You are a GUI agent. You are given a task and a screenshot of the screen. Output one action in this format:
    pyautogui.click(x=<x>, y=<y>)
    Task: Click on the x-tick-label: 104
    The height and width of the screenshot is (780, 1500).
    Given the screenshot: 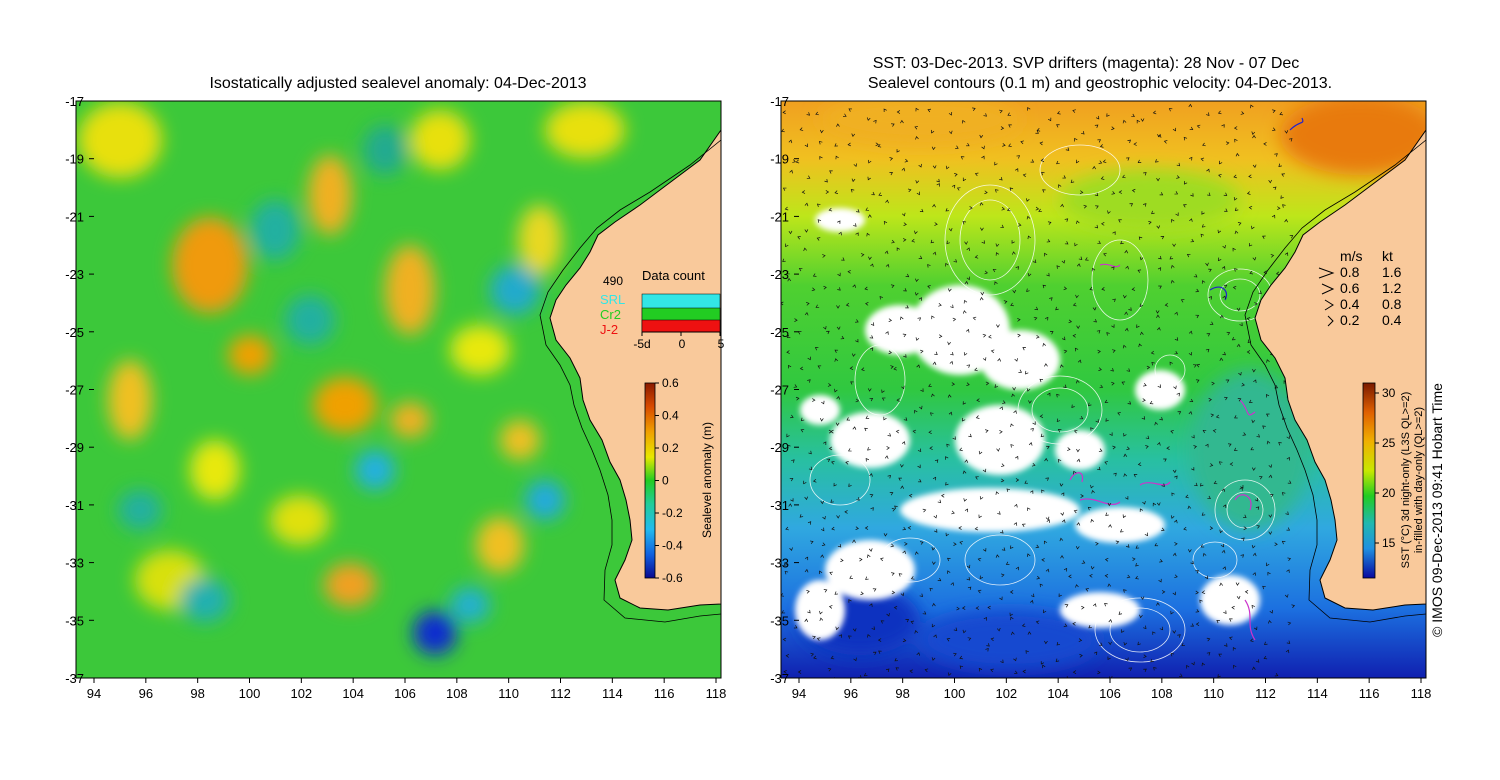 What is the action you would take?
    pyautogui.click(x=353, y=693)
    